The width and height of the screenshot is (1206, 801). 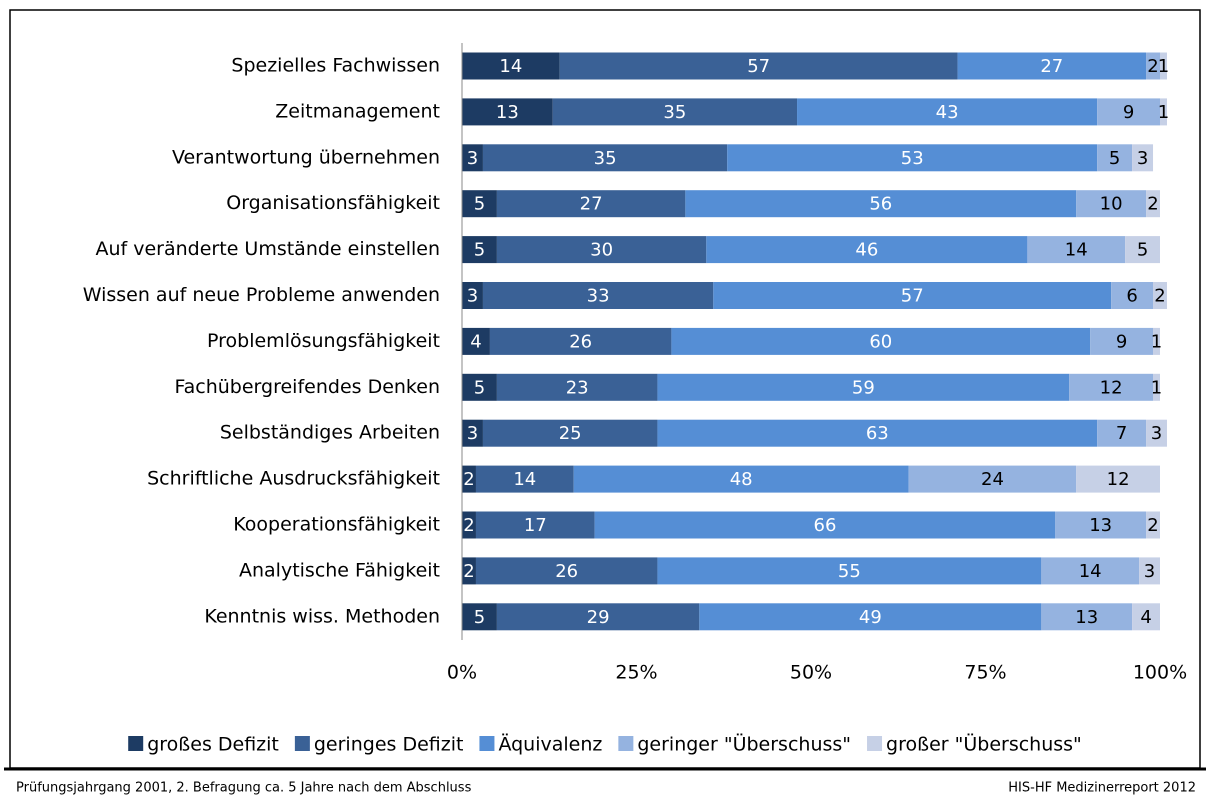 What do you see at coordinates (307, 387) in the screenshot?
I see `y-tick-label: Fachübergreifendes Denken` at bounding box center [307, 387].